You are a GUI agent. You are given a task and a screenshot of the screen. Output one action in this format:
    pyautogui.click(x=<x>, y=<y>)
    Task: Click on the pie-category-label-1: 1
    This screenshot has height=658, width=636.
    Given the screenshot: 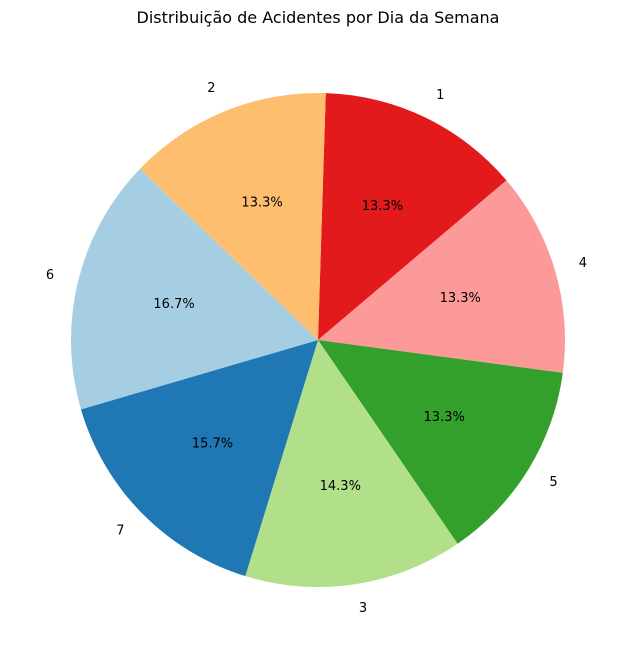 What is the action you would take?
    pyautogui.click(x=440, y=95)
    